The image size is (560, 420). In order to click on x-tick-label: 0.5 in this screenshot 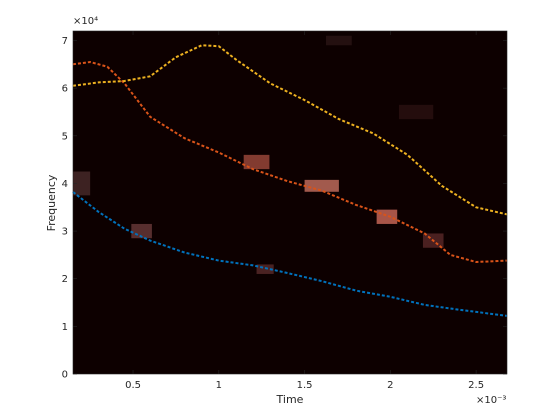, I will do `click(133, 385)`.